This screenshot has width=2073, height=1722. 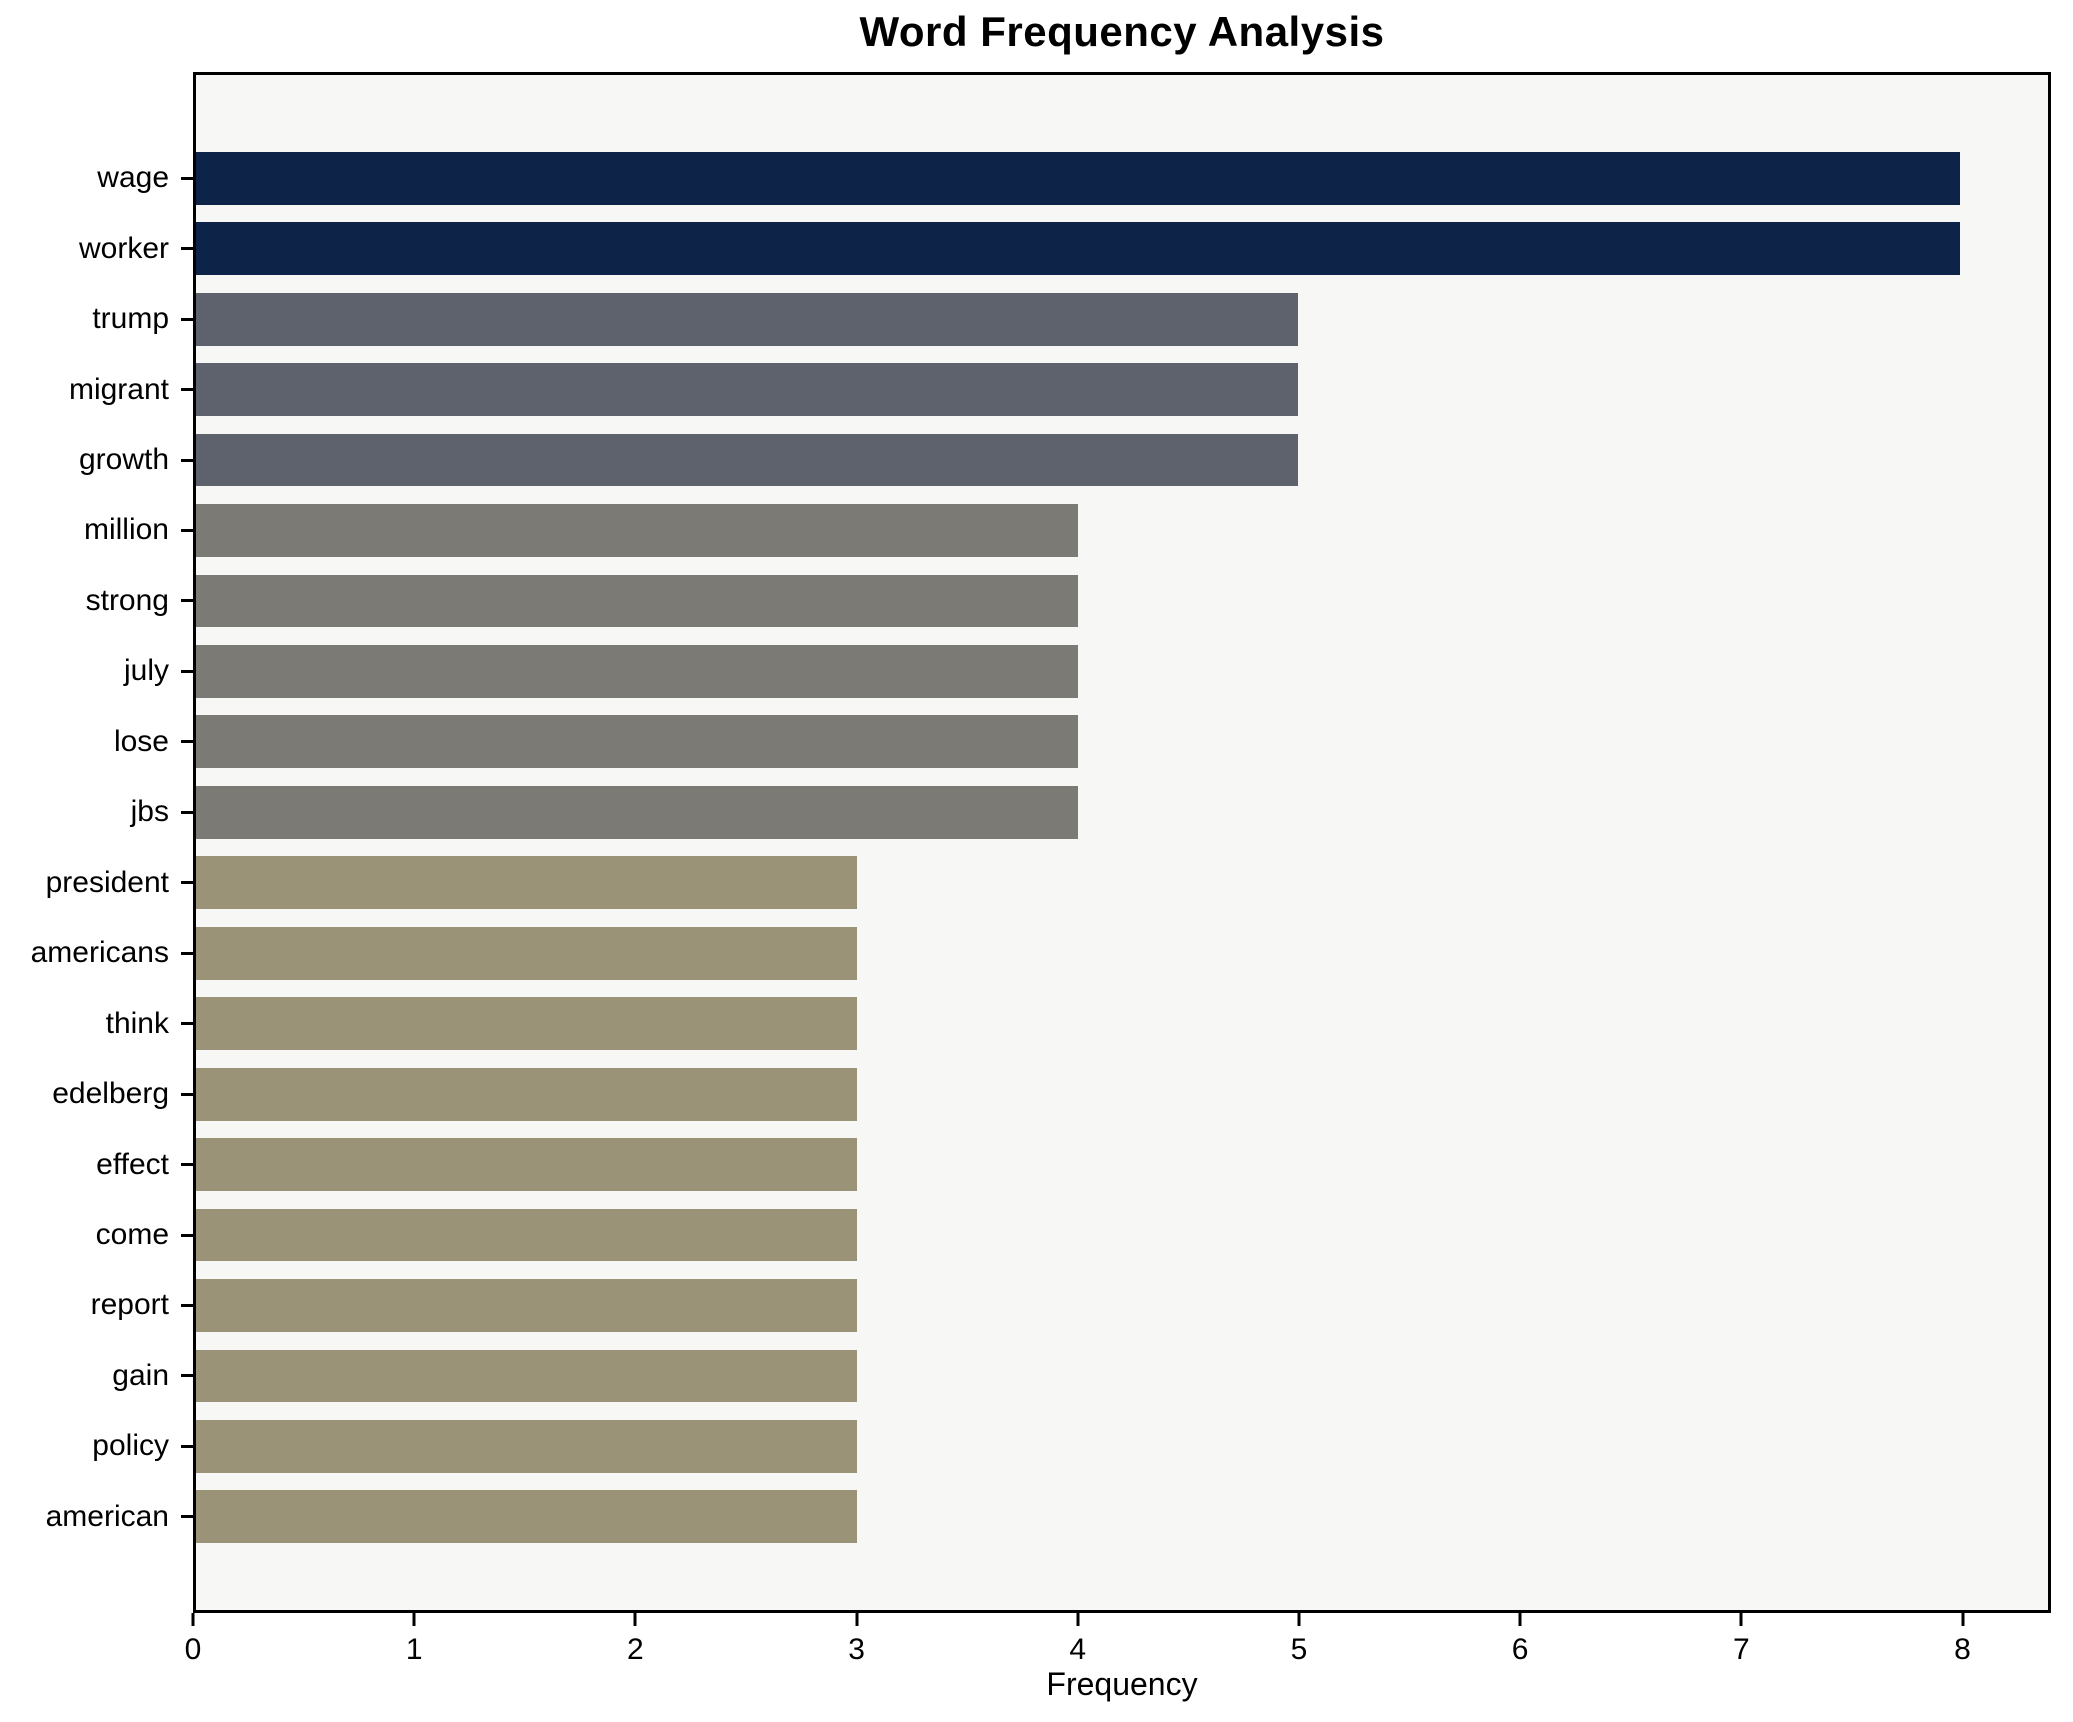 What do you see at coordinates (856, 1649) in the screenshot?
I see `x-tick-label: 3` at bounding box center [856, 1649].